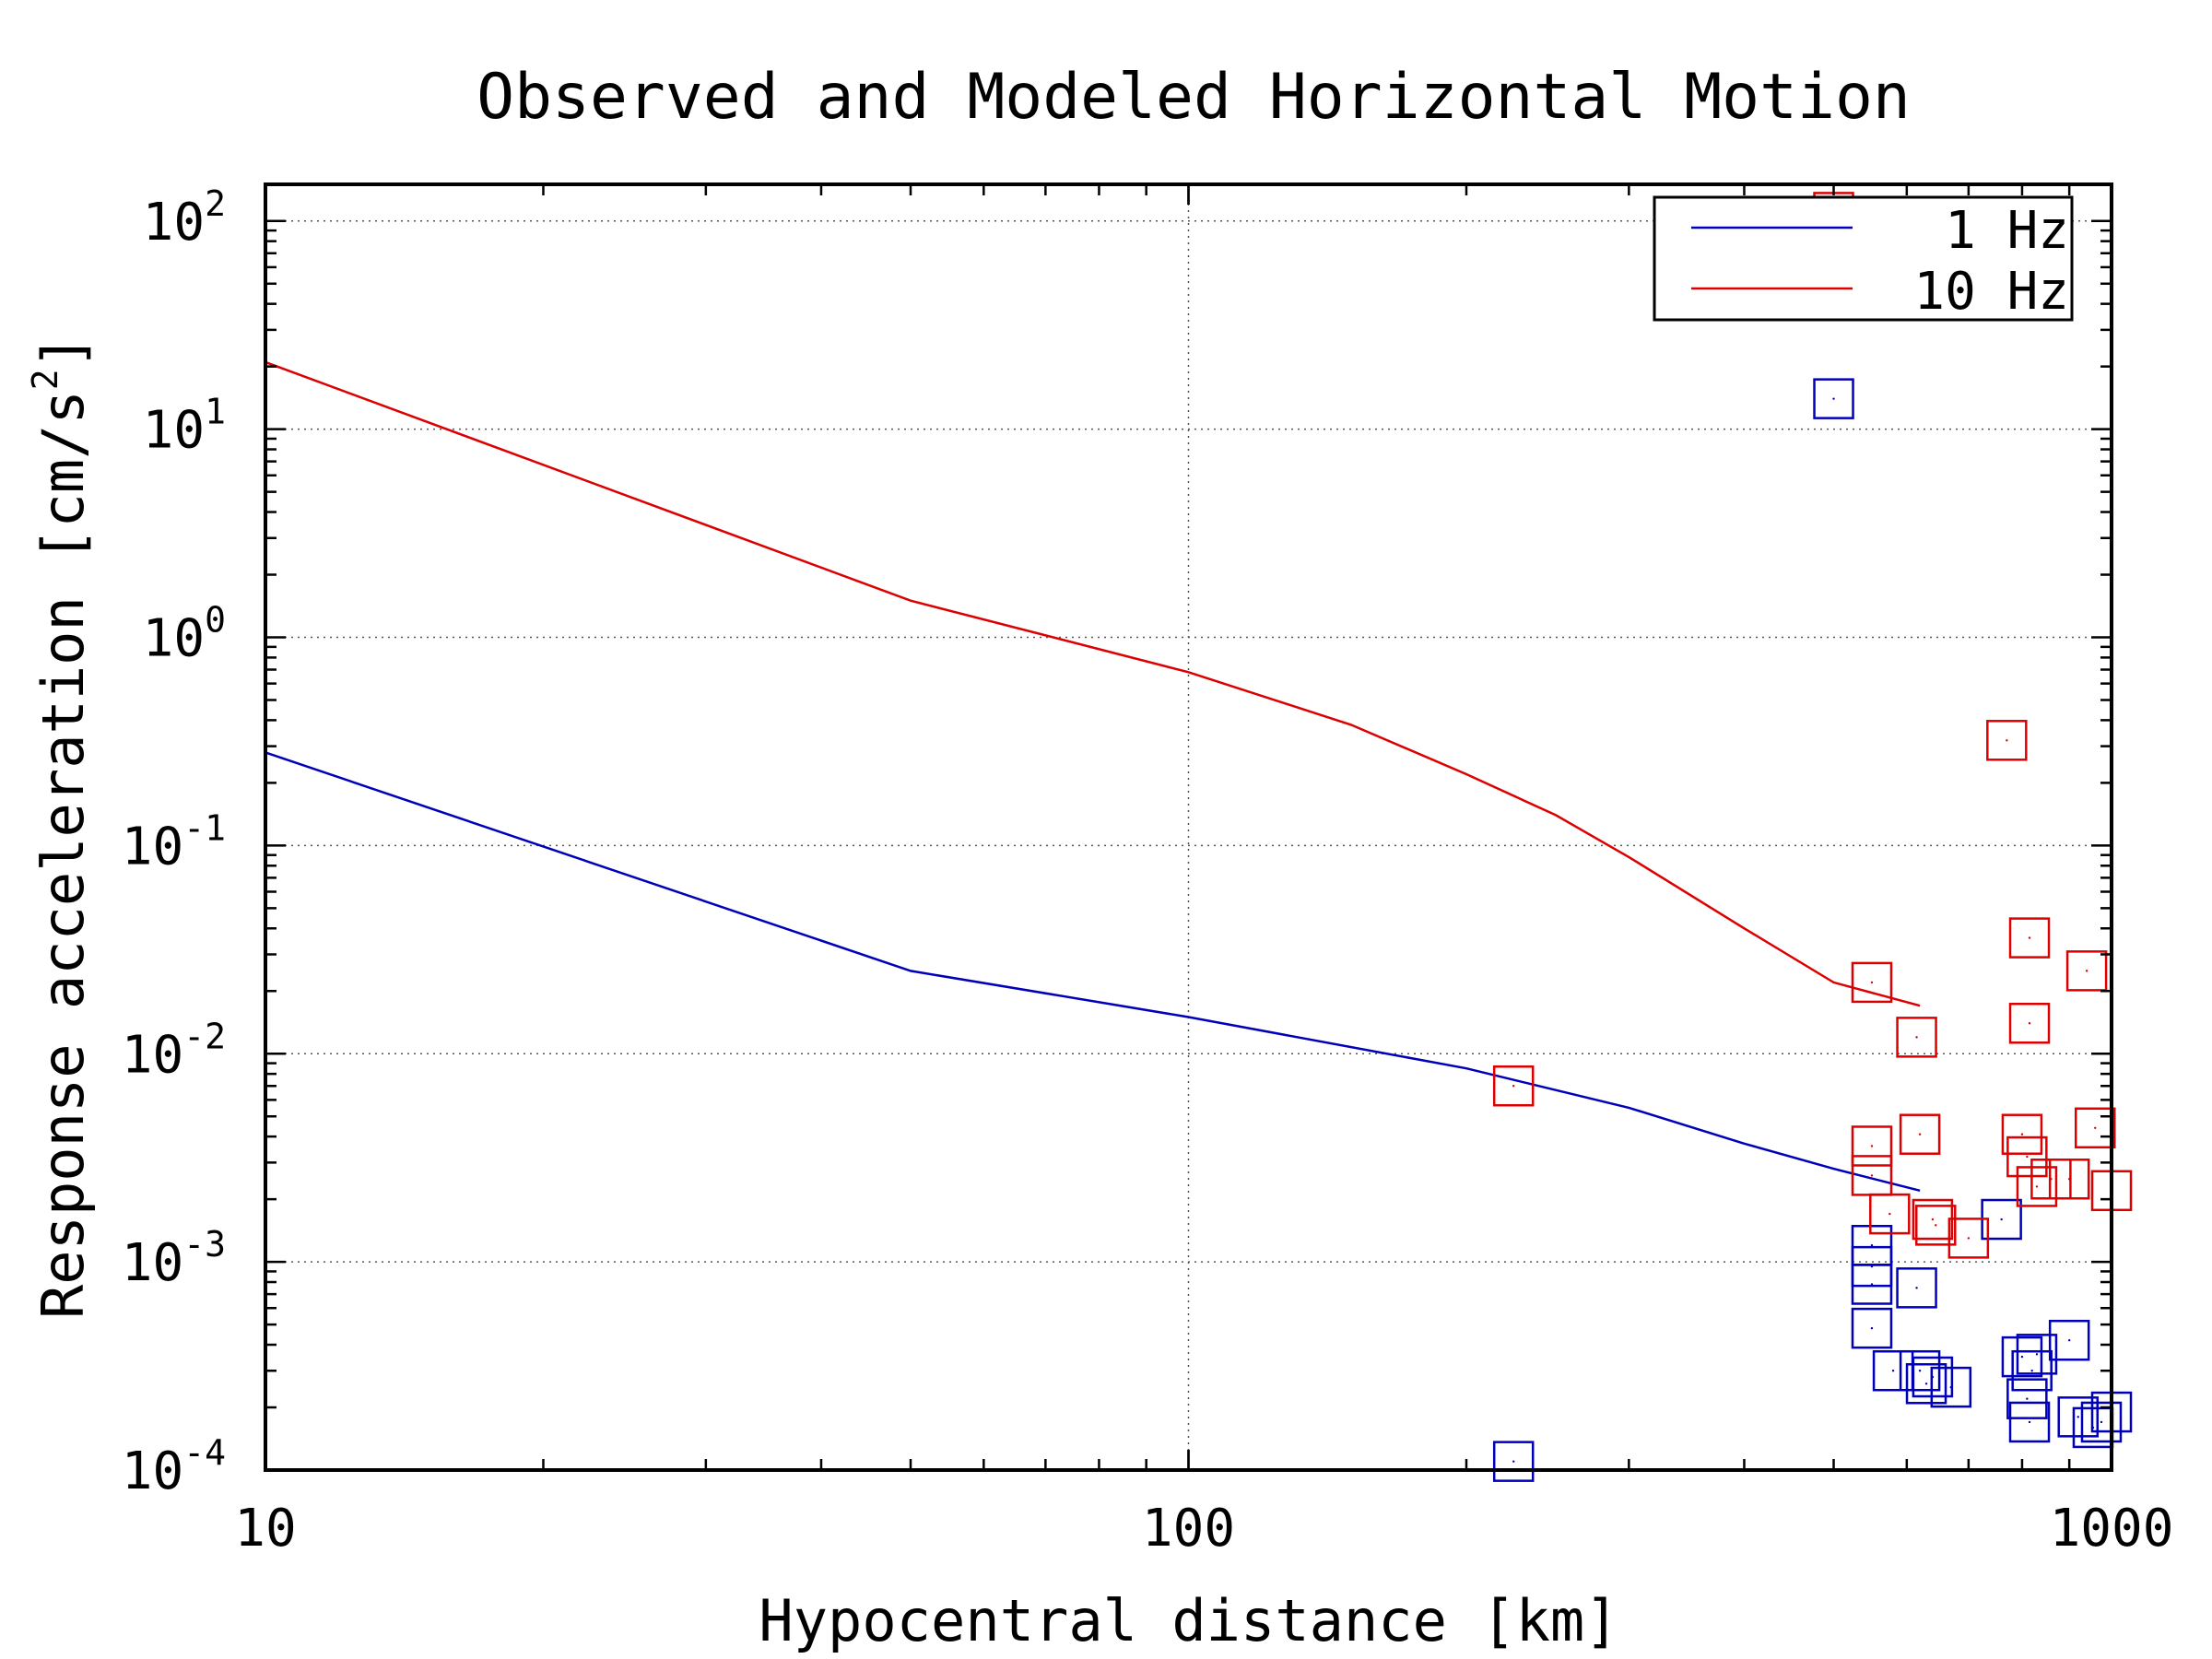 The width and height of the screenshot is (2212, 1659). What do you see at coordinates (174, 1050) in the screenshot?
I see `y-tick-label: 10⁻²` at bounding box center [174, 1050].